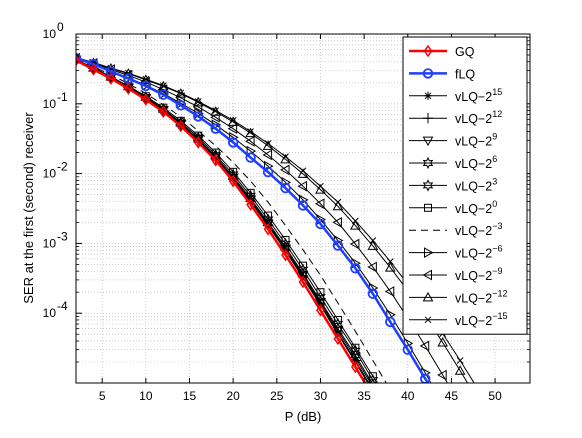  I want to click on legend-label: vLQ−215, so click(478, 95).